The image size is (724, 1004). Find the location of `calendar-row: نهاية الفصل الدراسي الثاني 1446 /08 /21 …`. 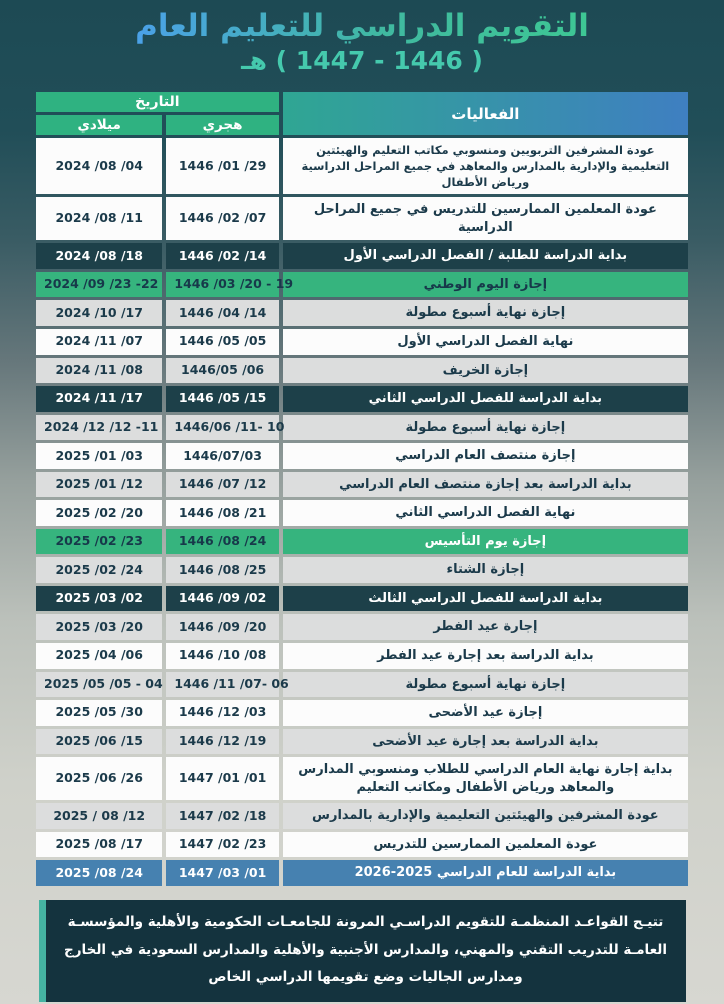

calendar-row: نهاية الفصل الدراسي الثاني 1446 /08 /21 … is located at coordinates (362, 513).